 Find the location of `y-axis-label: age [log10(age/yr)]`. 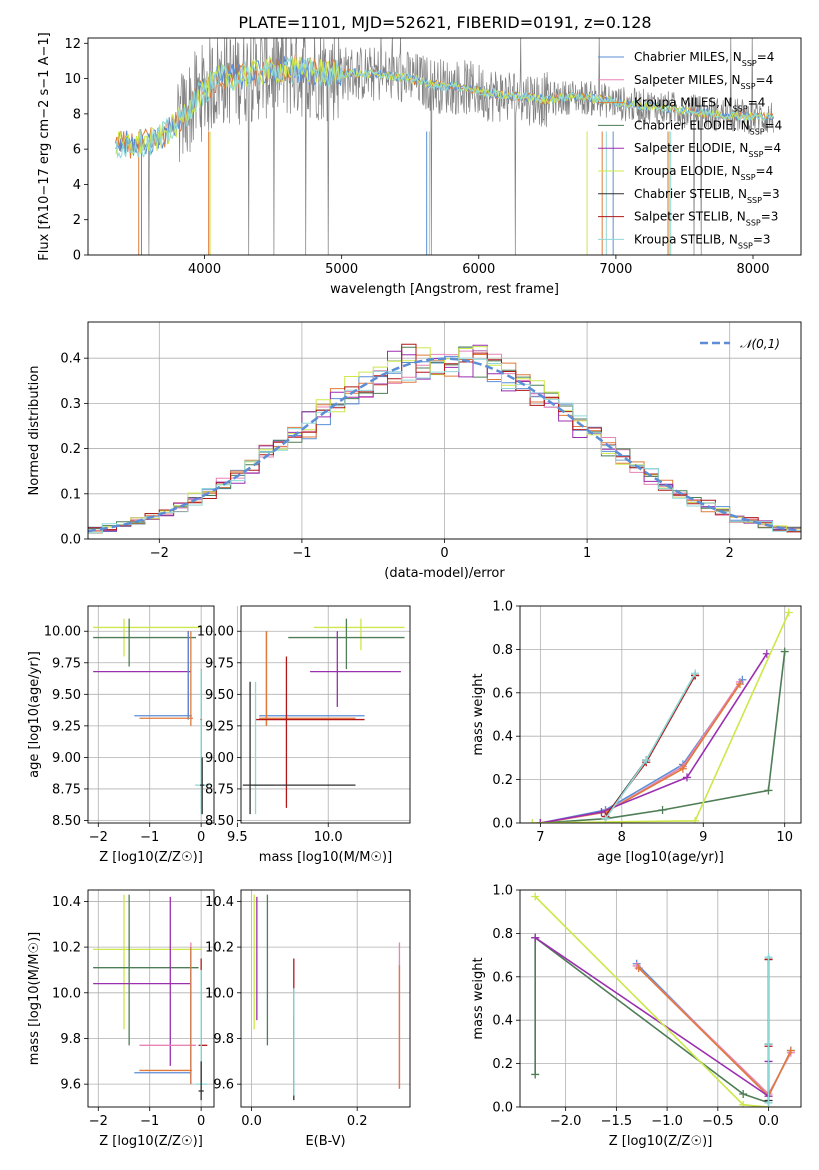

y-axis-label: age [log10(age/yr)] is located at coordinates (34, 714).